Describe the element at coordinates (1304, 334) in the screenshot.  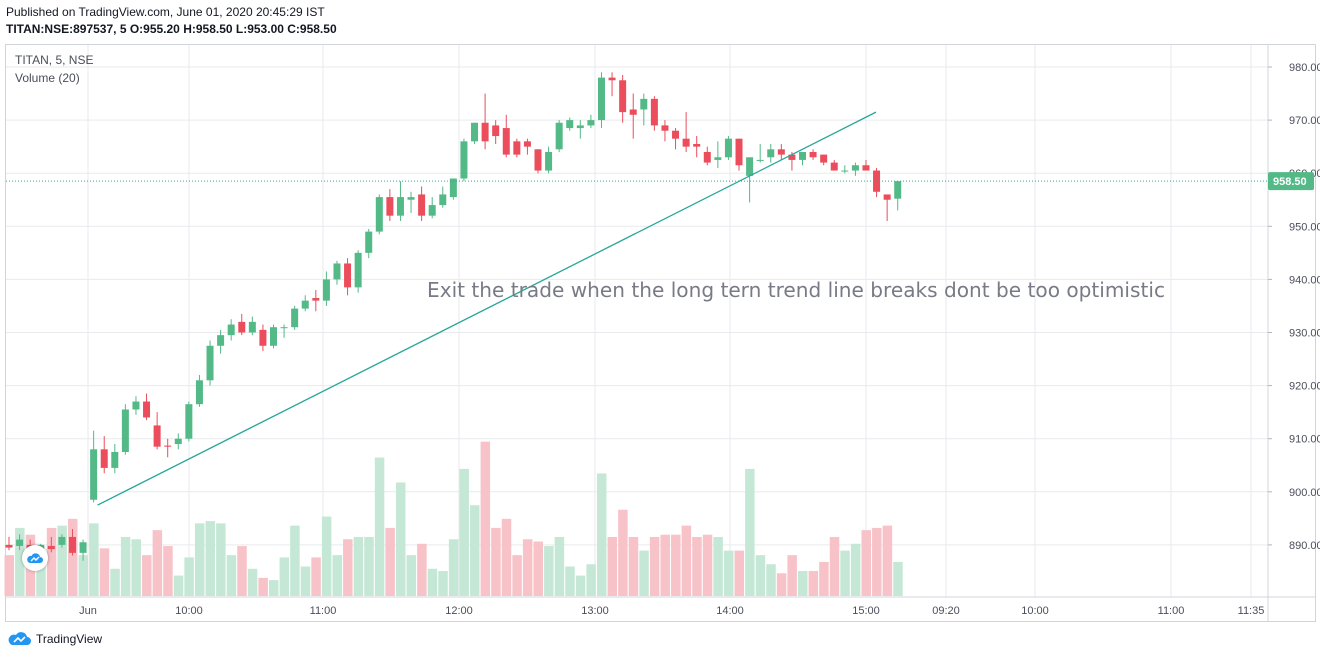
I see `y-tick-label: 930.00` at that location.